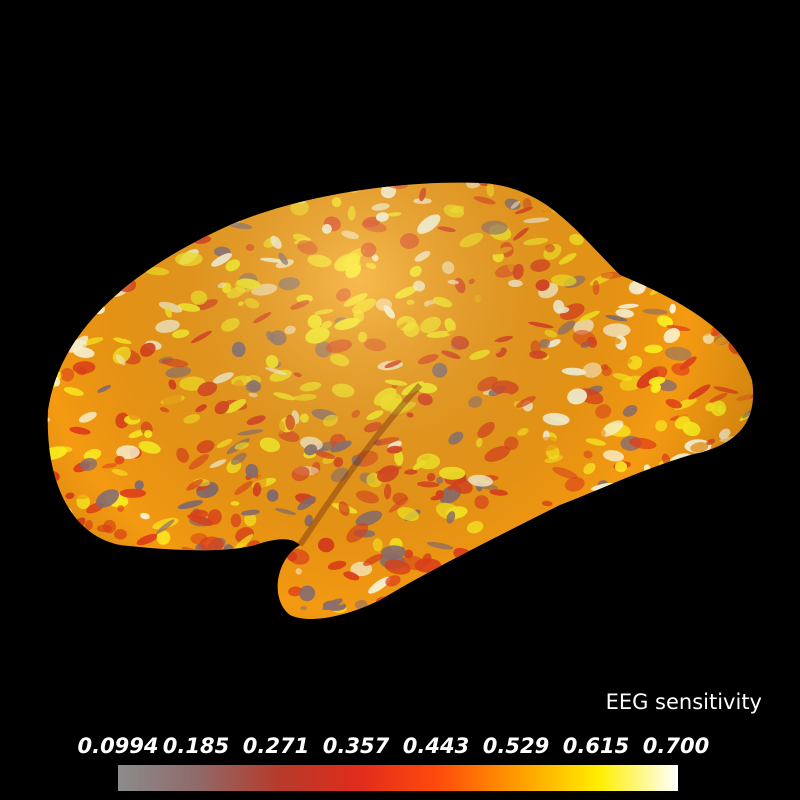 This screenshot has height=800, width=800. Describe the element at coordinates (398, 778) in the screenshot. I see `colorbar-gradient` at that location.